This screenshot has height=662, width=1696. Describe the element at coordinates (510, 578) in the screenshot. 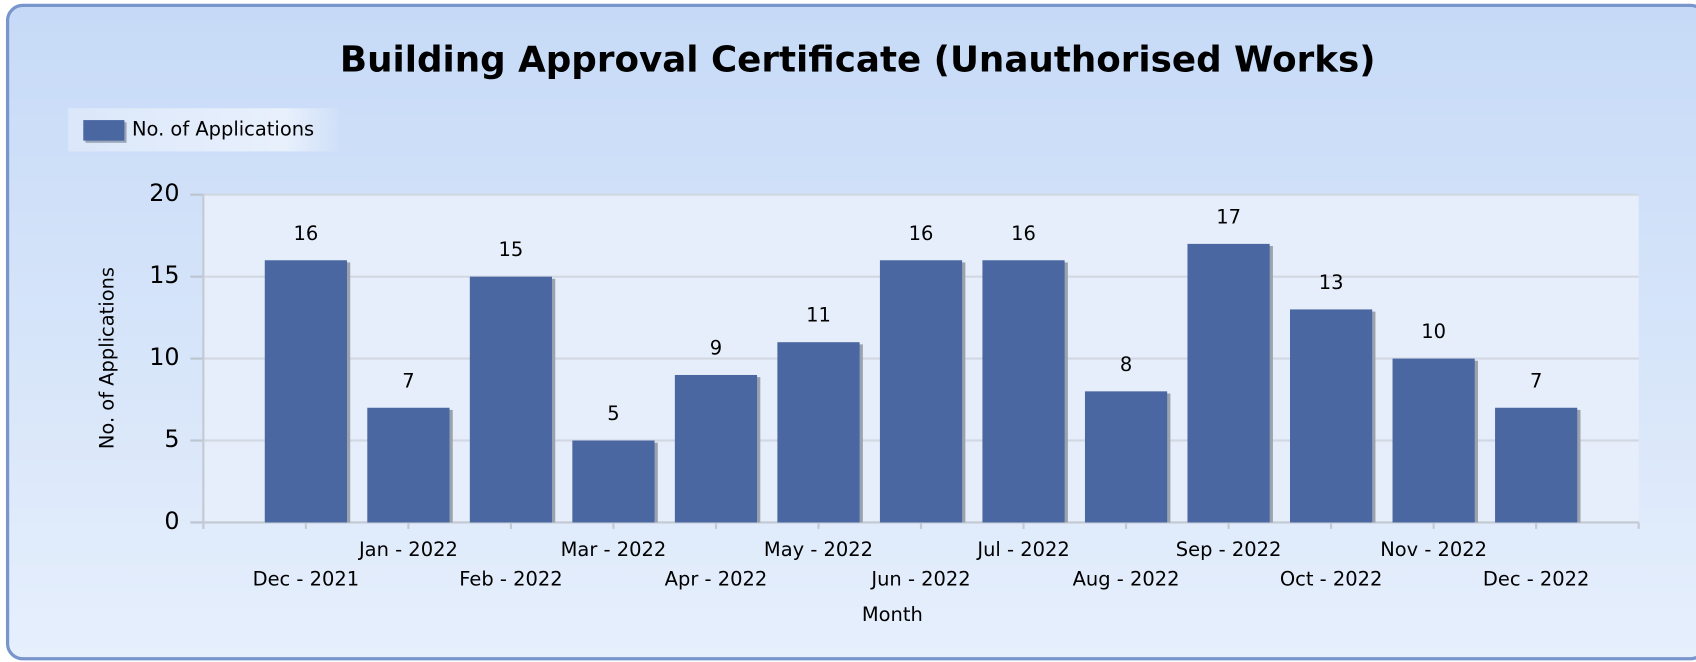

I see `x-tick-label: Feb - 2022` at that location.